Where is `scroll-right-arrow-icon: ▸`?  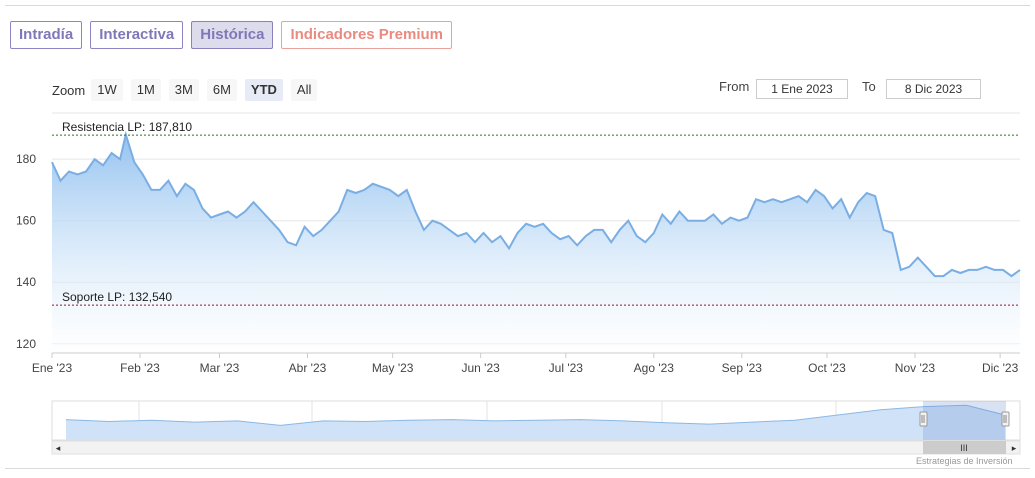
scroll-right-arrow-icon: ▸ is located at coordinates (1014, 448).